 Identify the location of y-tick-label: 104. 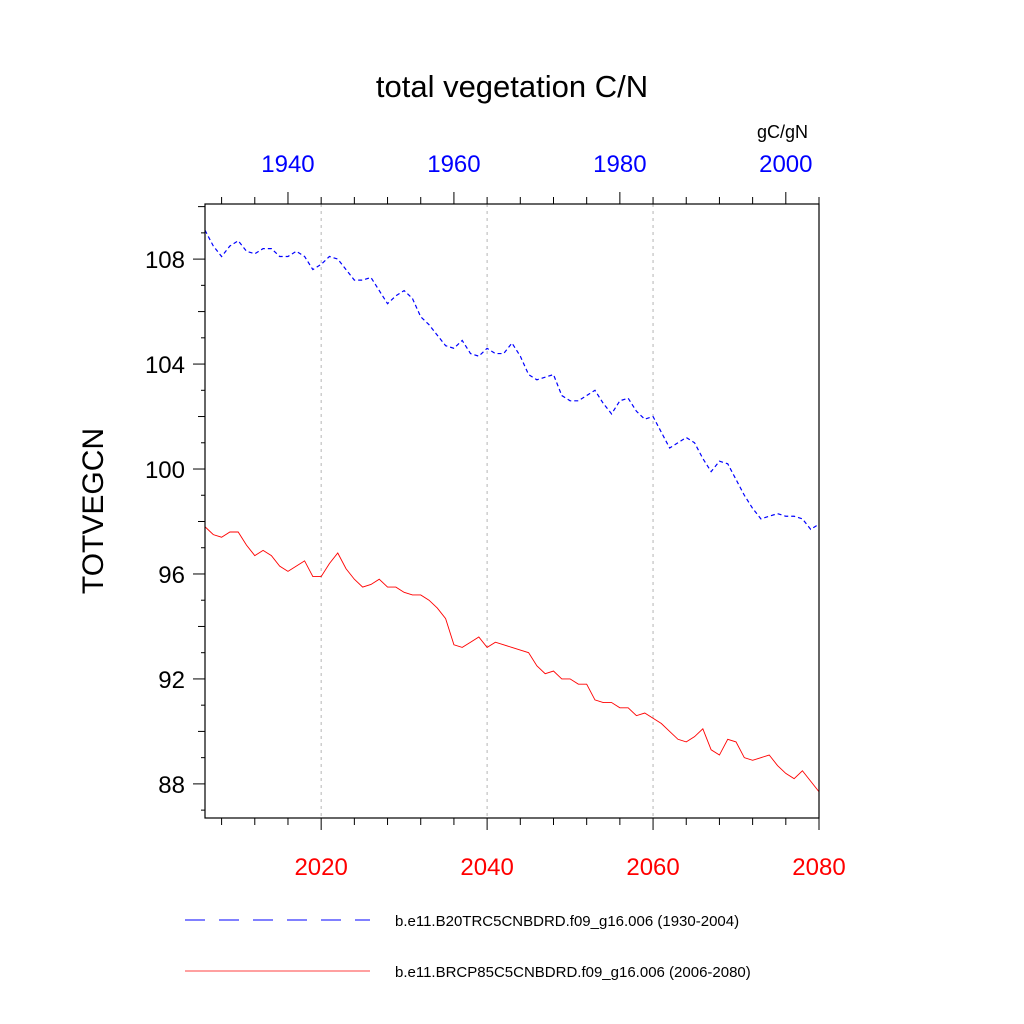
(165, 365).